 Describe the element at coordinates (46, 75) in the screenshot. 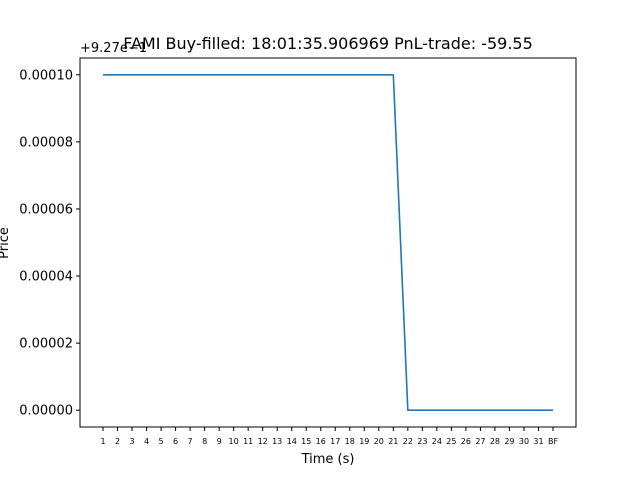

I see `y-tick-label: 0.00010` at that location.